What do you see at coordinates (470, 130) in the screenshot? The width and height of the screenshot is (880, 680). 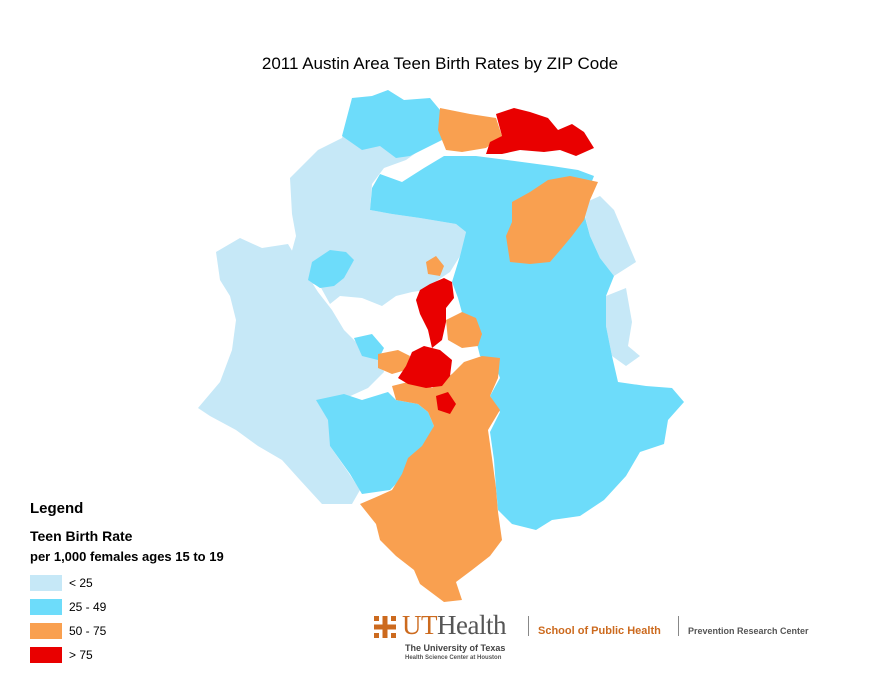 I see `zip-region-north-orange` at bounding box center [470, 130].